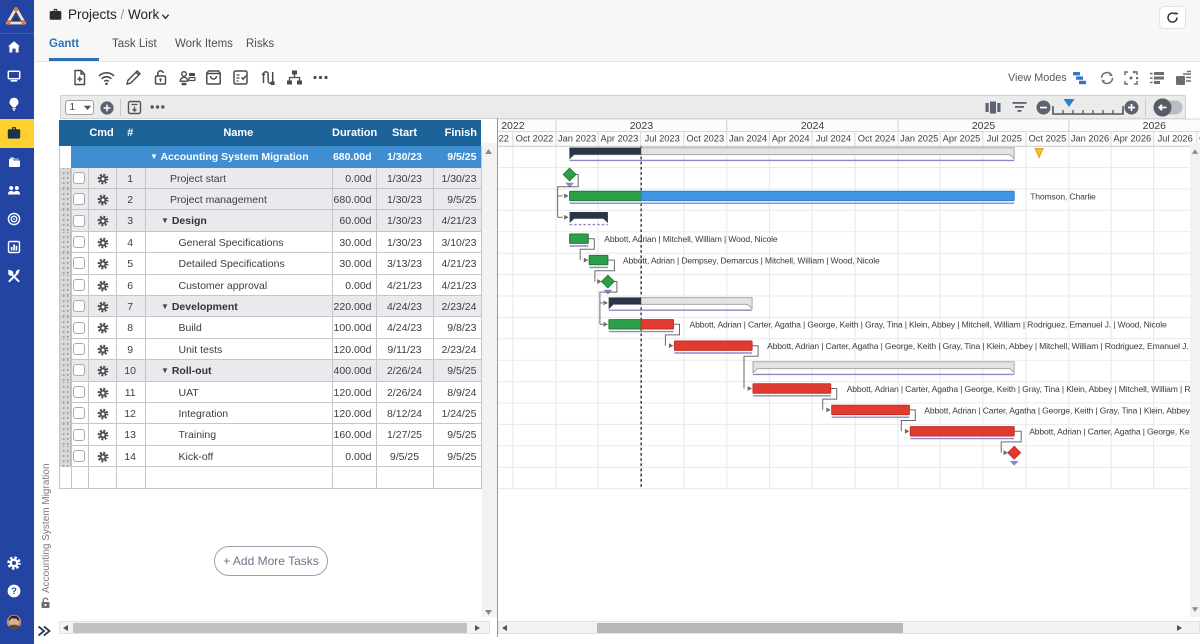 The image size is (1200, 644). Describe the element at coordinates (535, 139) in the screenshot. I see `svg-text: Oct 2022` at that location.